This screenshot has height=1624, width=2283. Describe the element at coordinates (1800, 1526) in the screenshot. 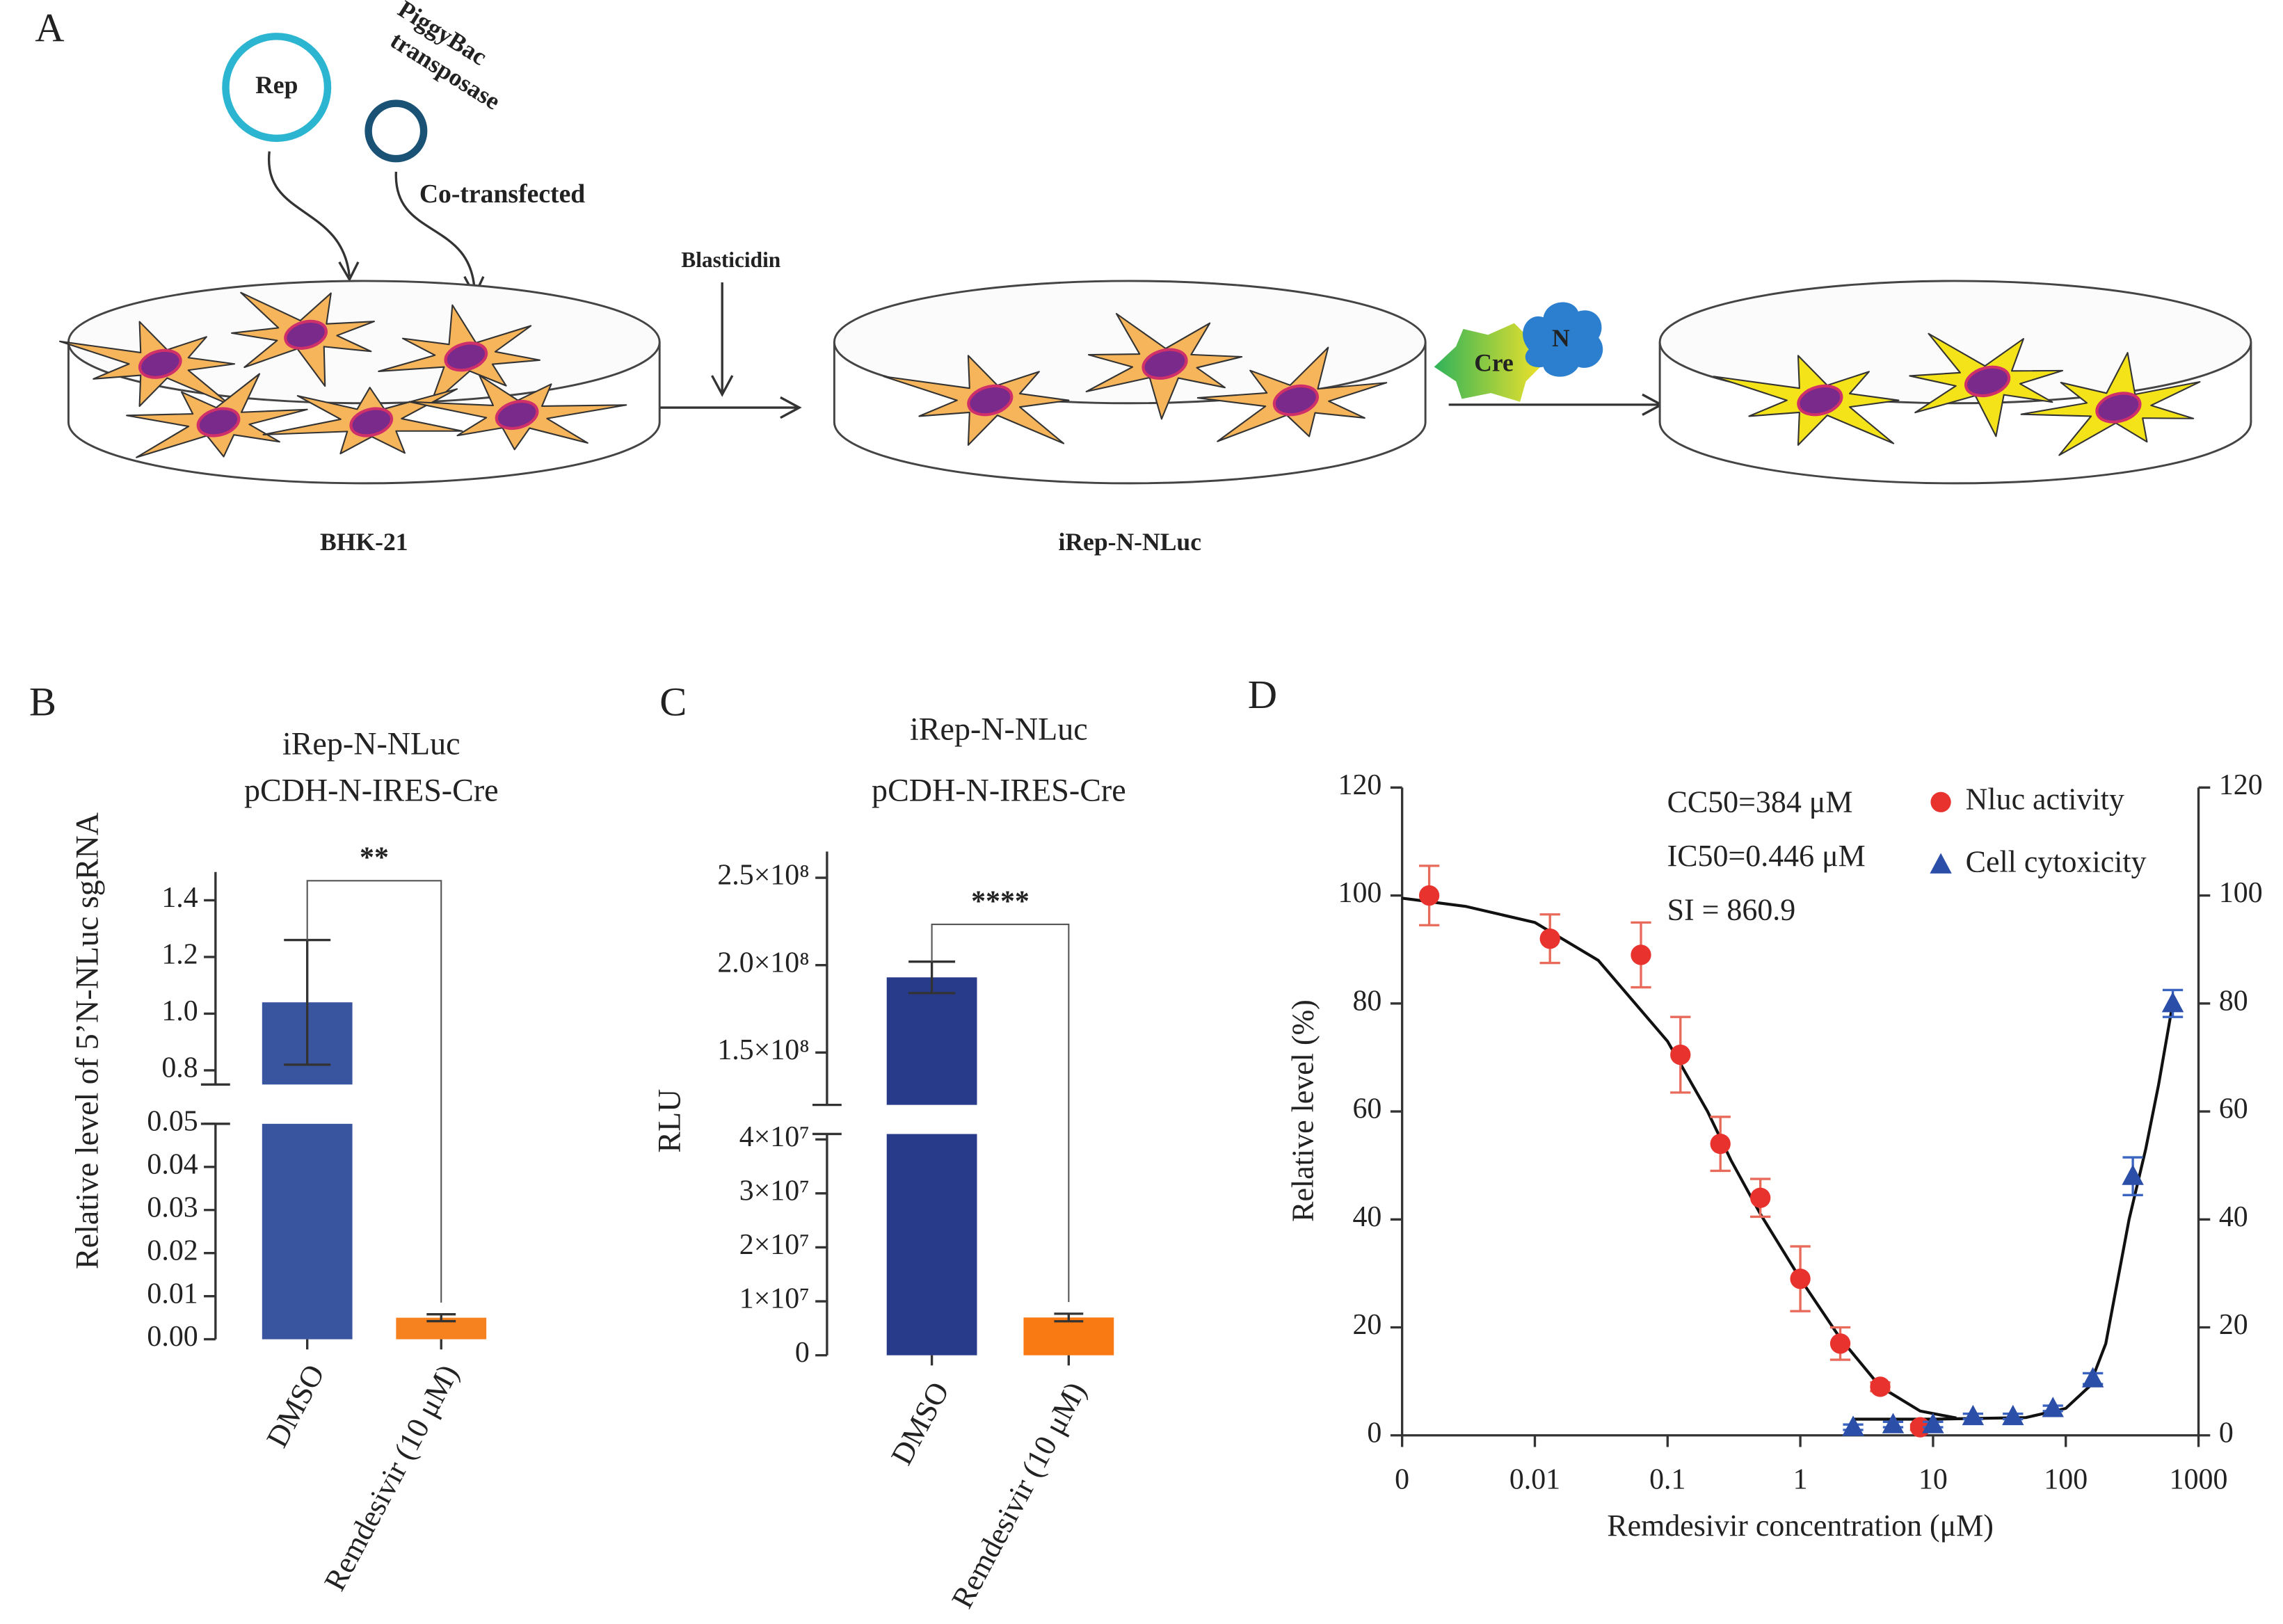

I see `x-axis-label: Remdesivir concentration (μM)` at that location.